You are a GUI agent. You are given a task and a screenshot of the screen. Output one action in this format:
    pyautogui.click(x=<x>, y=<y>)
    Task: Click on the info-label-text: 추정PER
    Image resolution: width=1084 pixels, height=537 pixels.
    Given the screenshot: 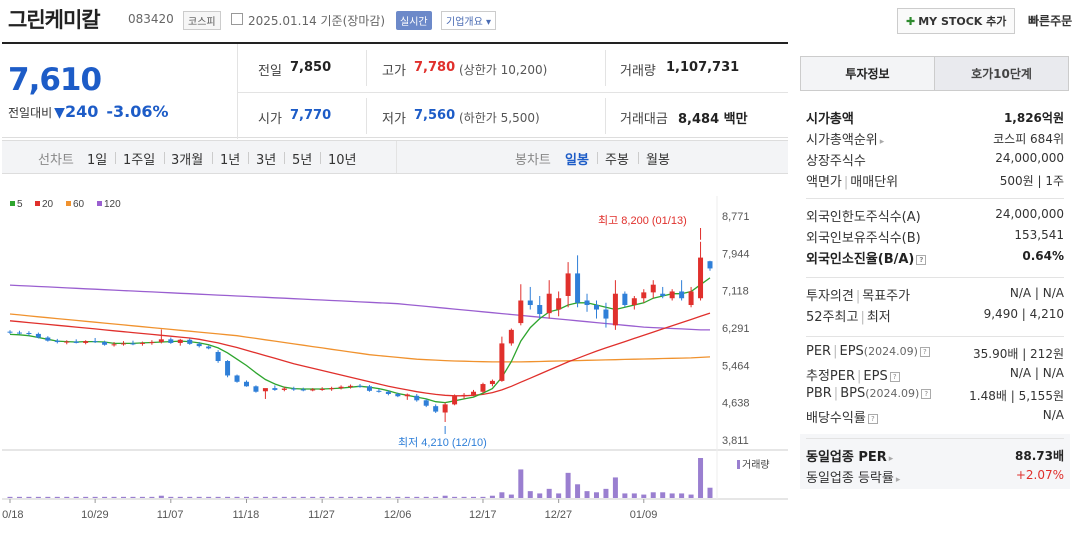 What is the action you would take?
    pyautogui.click(x=831, y=376)
    